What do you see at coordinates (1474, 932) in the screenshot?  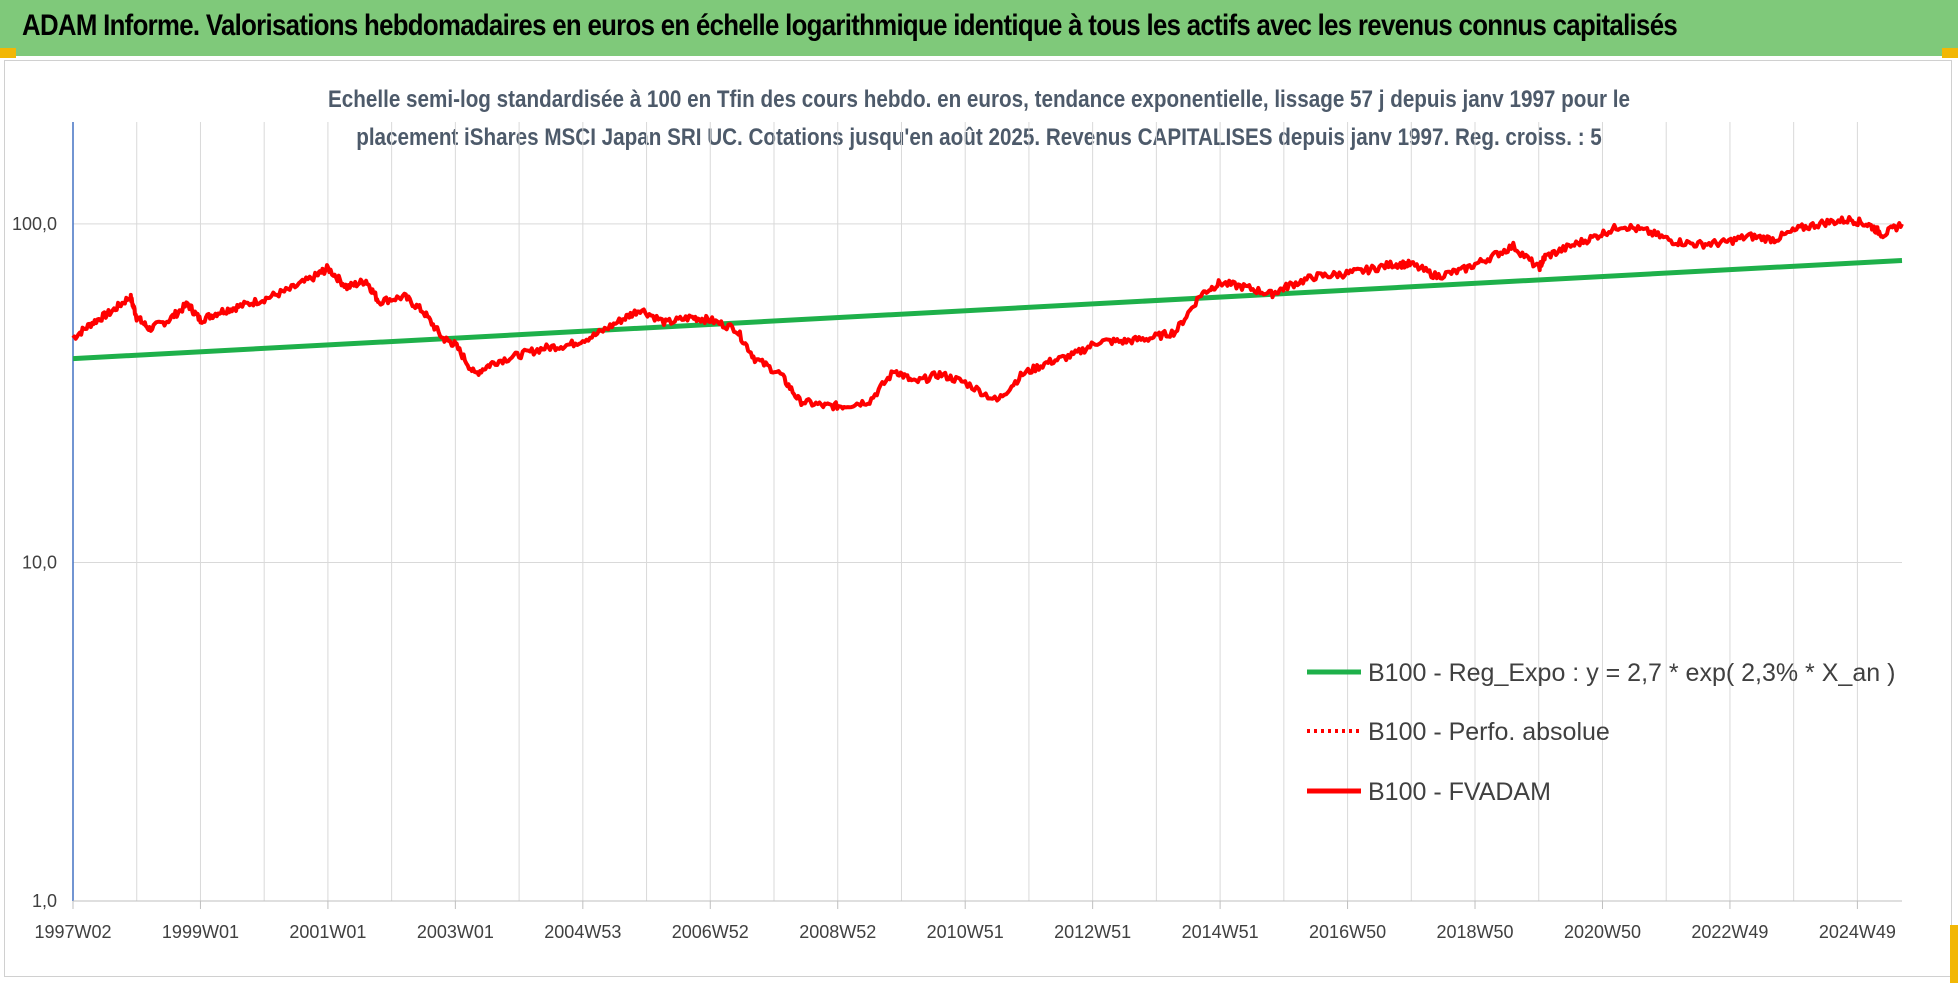 I see `x-tick-label: 2018W50` at bounding box center [1474, 932].